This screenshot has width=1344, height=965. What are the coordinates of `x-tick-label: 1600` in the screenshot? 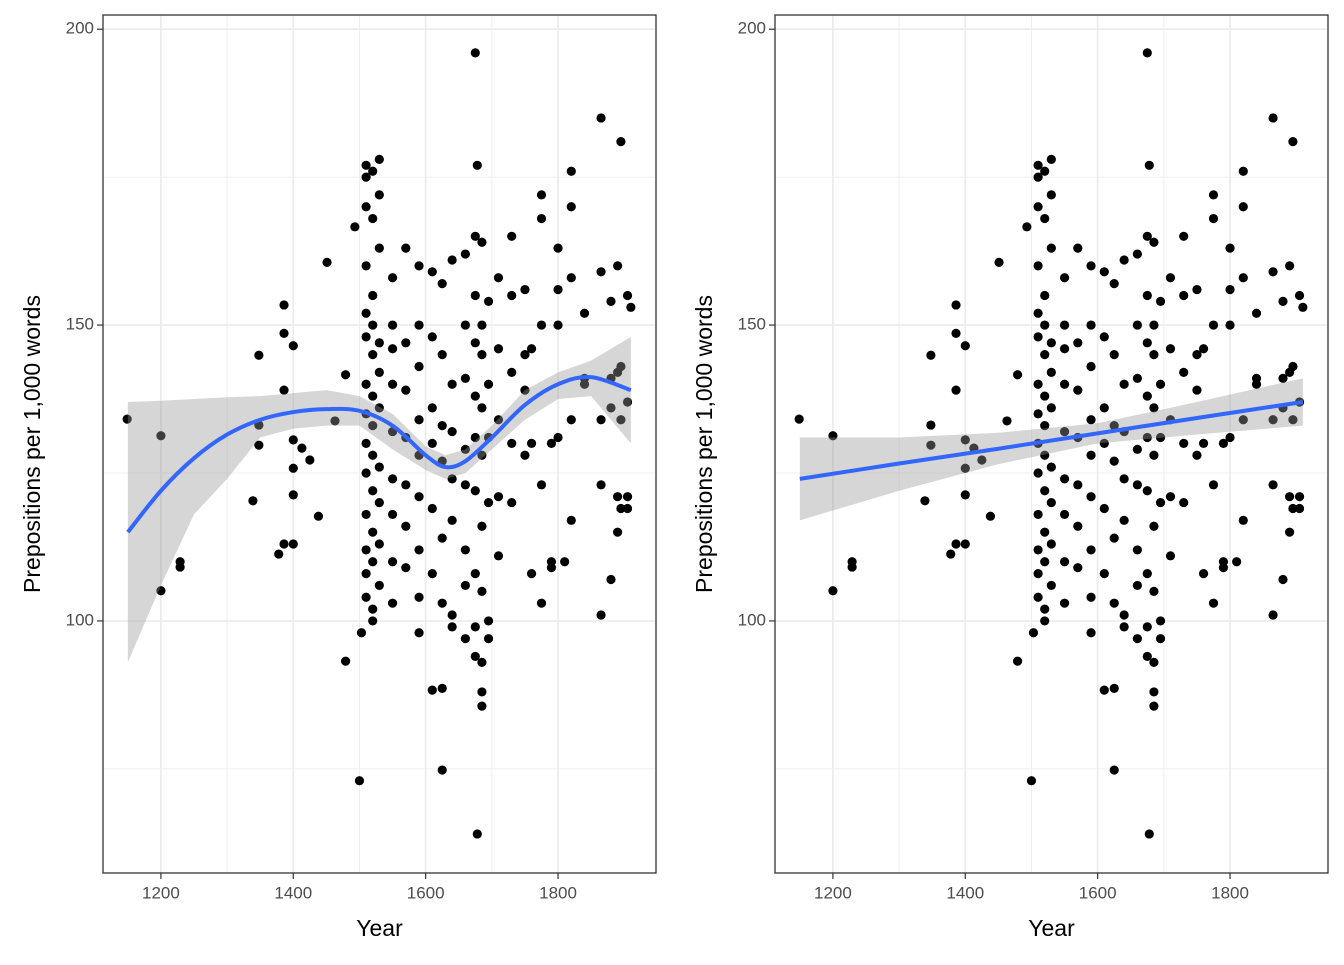 It's located at (1098, 892).